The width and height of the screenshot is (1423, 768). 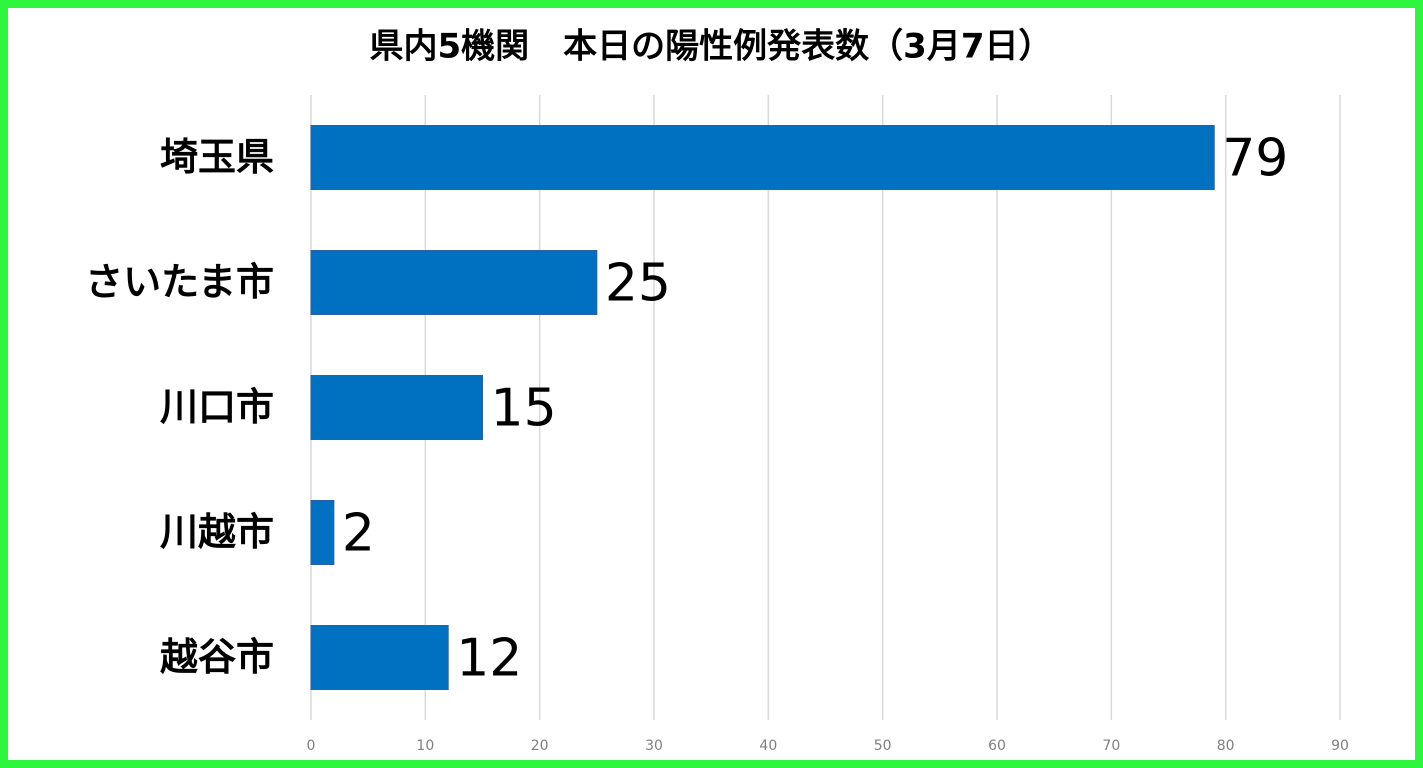 What do you see at coordinates (638, 284) in the screenshot?
I see `data-label: 25` at bounding box center [638, 284].